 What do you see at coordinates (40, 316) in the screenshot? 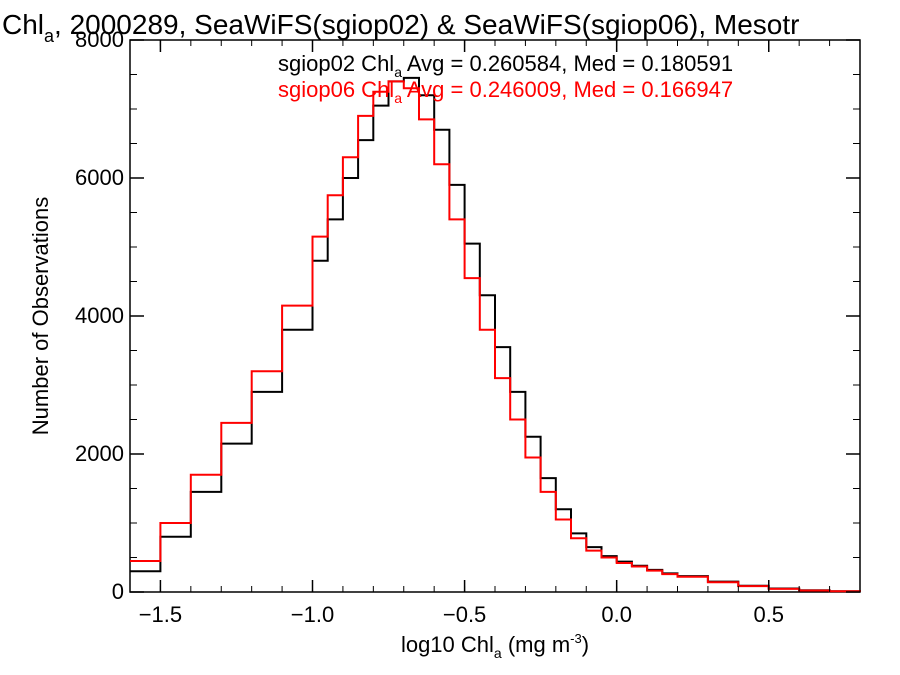
I see `y-axis-label: Number of Observations` at bounding box center [40, 316].